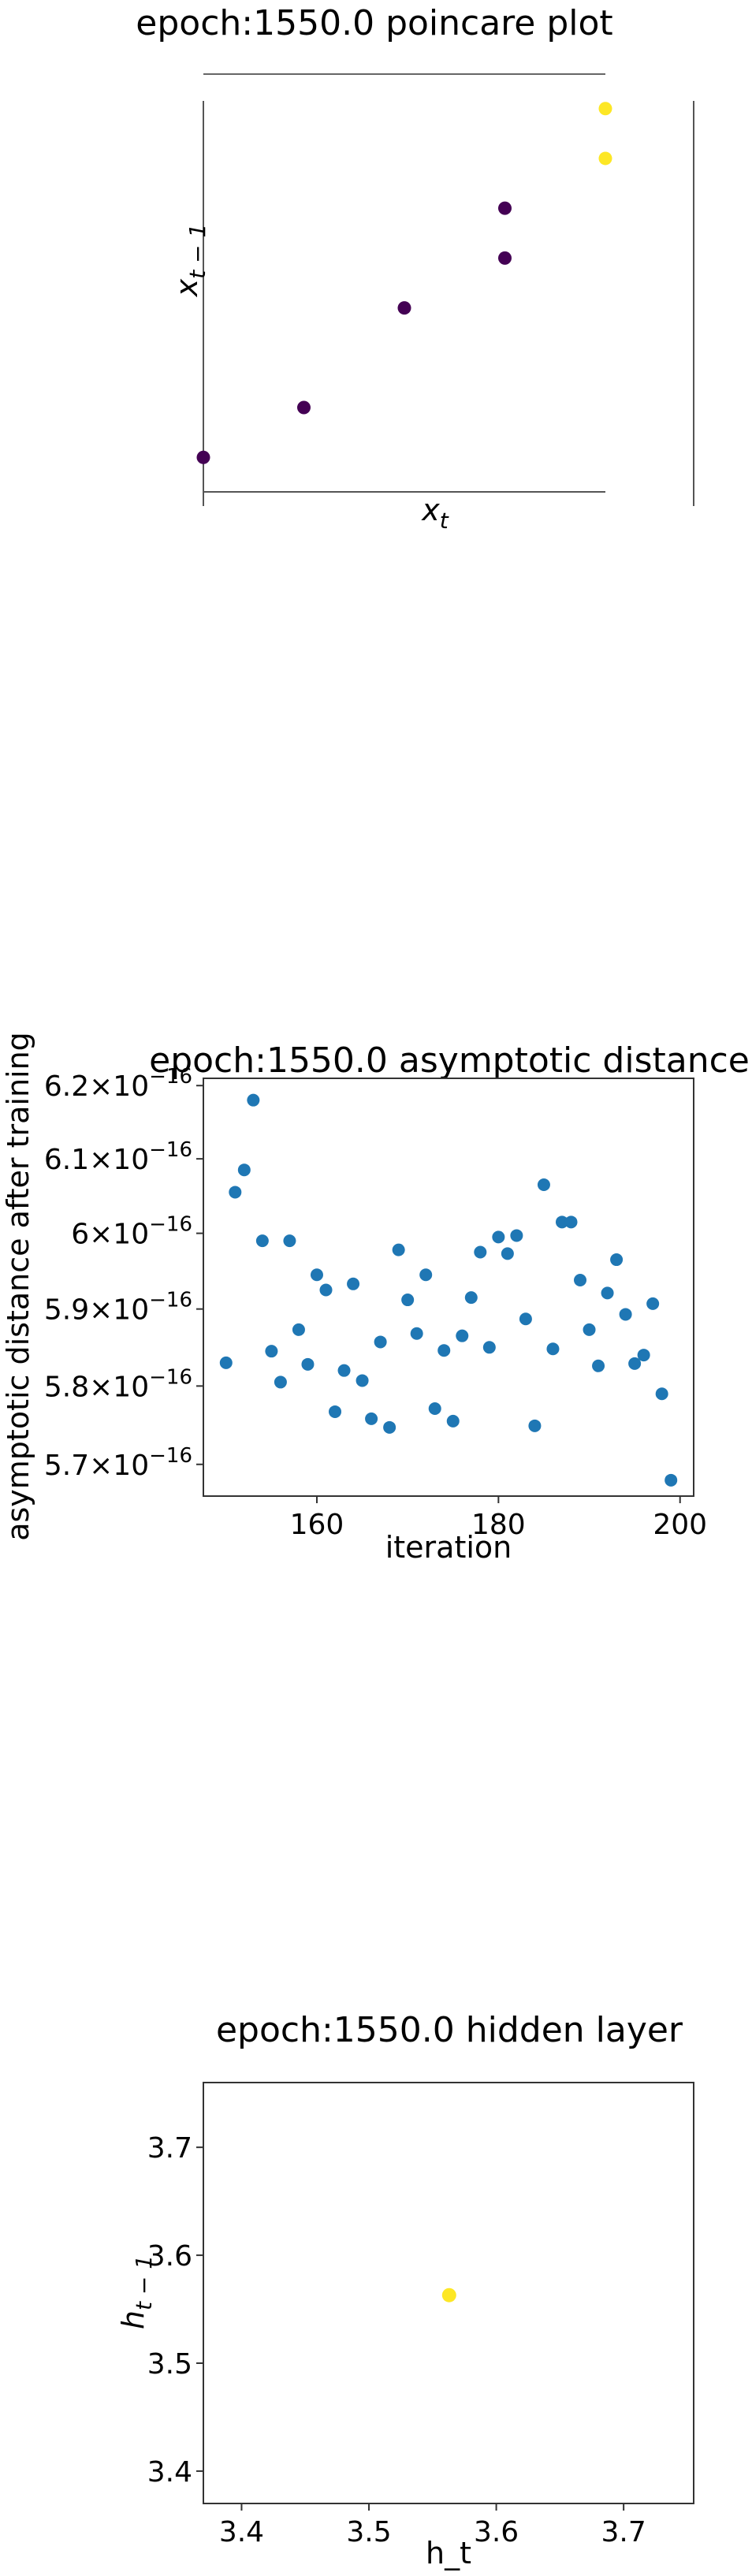  Describe the element at coordinates (432, 2525) in the screenshot. I see `hidden-xticks: 3.4 3.5 3.6 3.7` at that location.